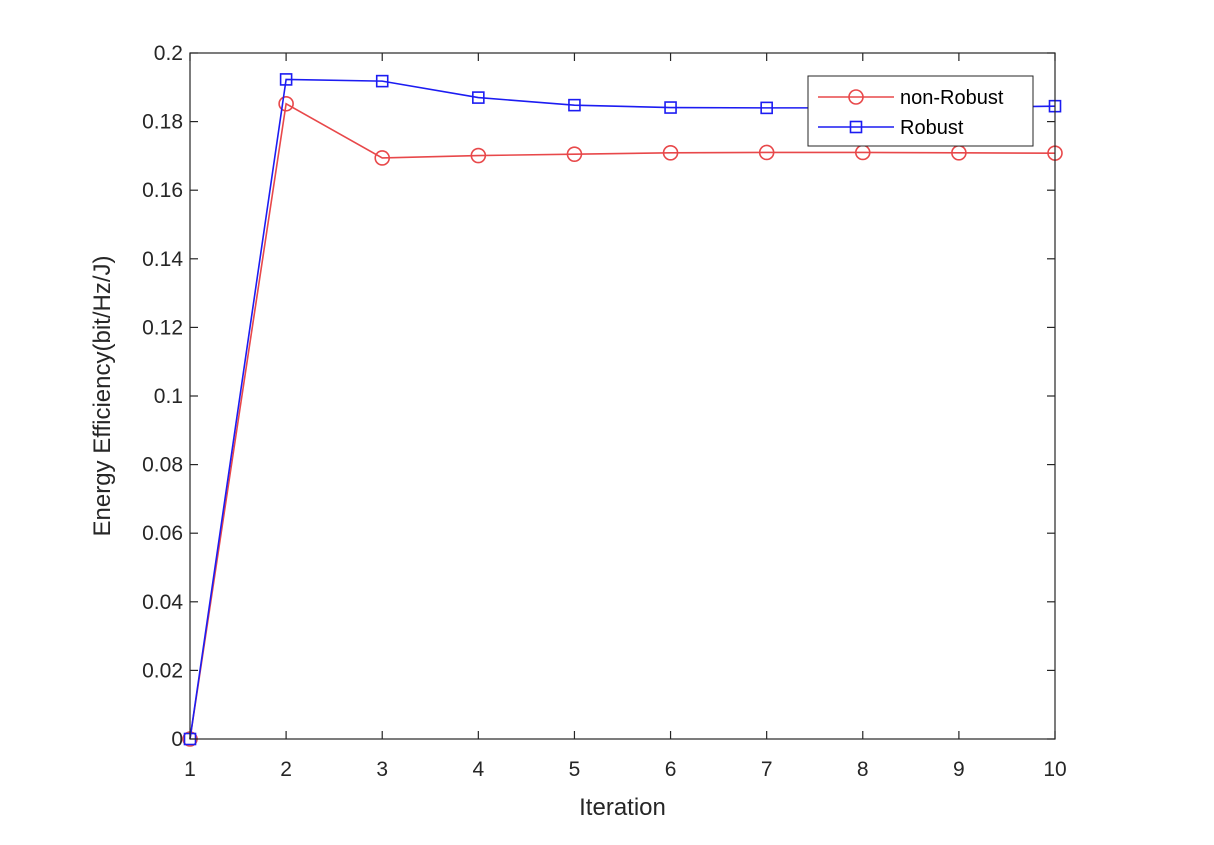  I want to click on x-tick-label: 8, so click(863, 769).